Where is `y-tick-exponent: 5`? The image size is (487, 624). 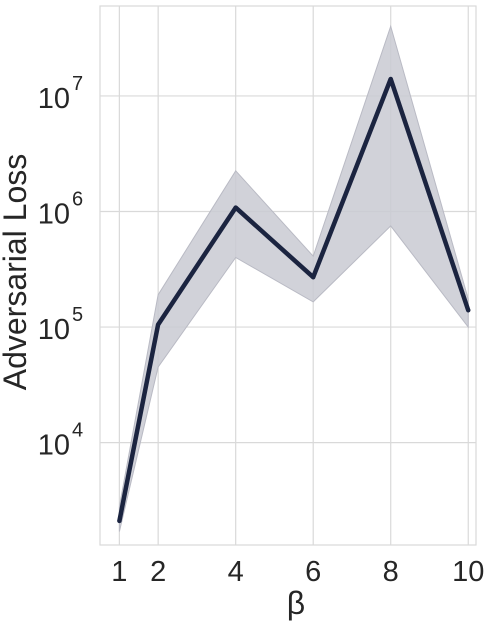 y-tick-exponent: 5 is located at coordinates (77, 315).